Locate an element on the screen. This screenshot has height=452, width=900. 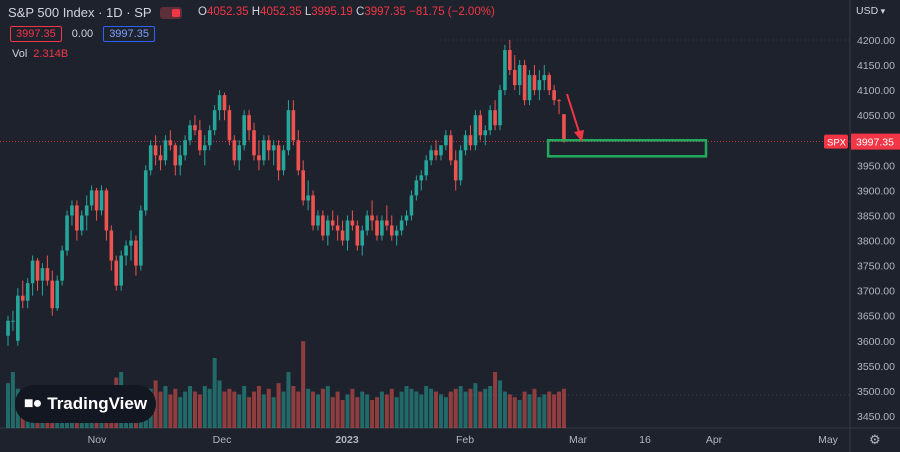
y-tick-label: 4100.00 is located at coordinates (876, 91).